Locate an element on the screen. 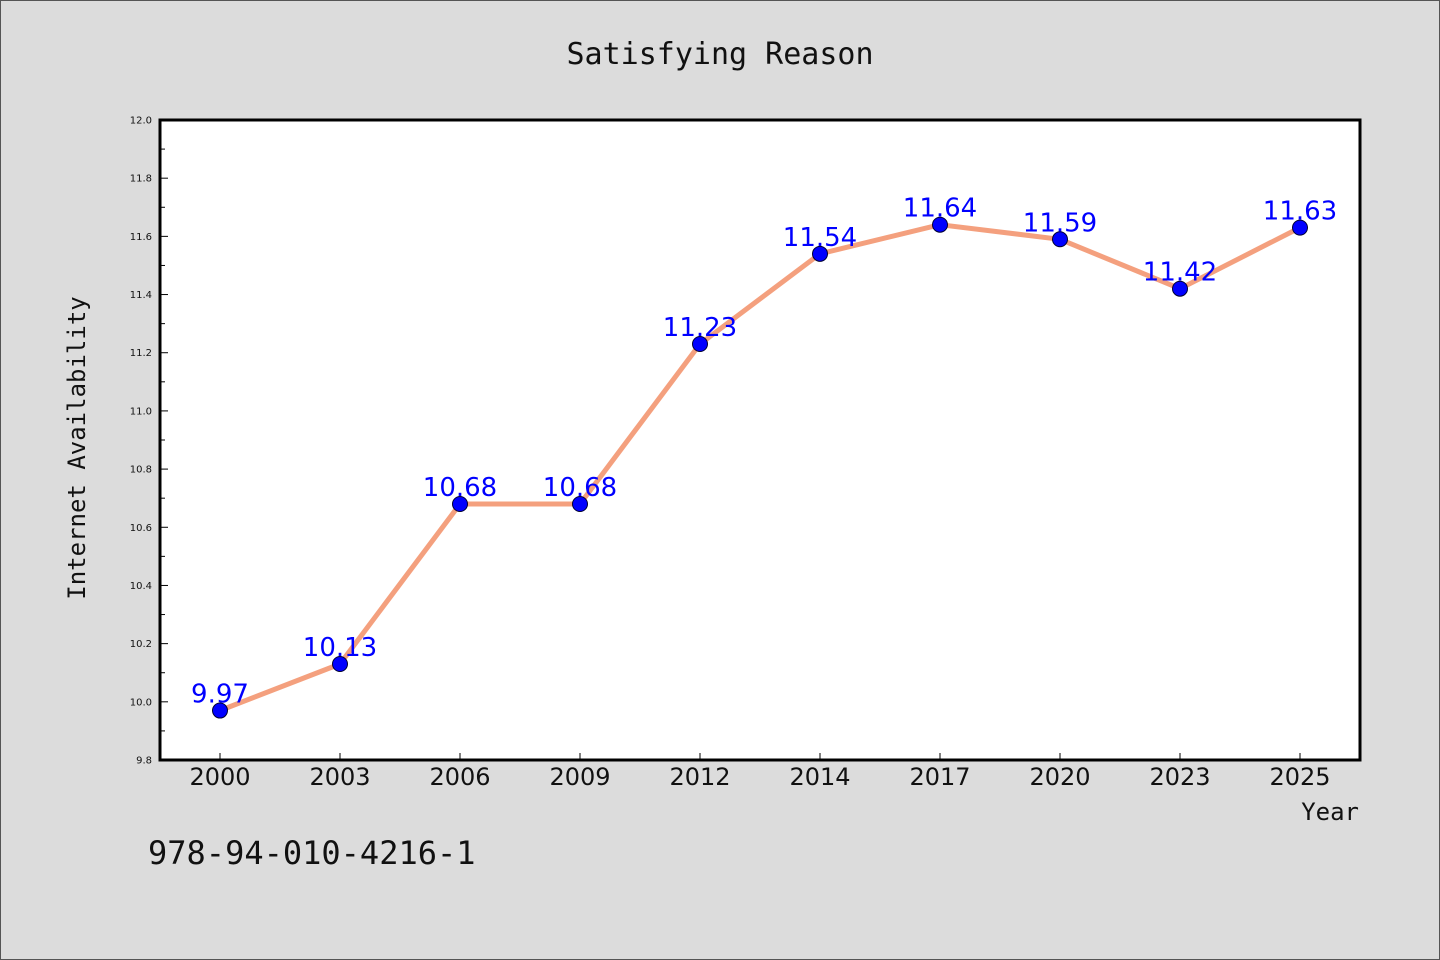 The image size is (1440, 960). data-point-label: 11.54 is located at coordinates (820, 238).